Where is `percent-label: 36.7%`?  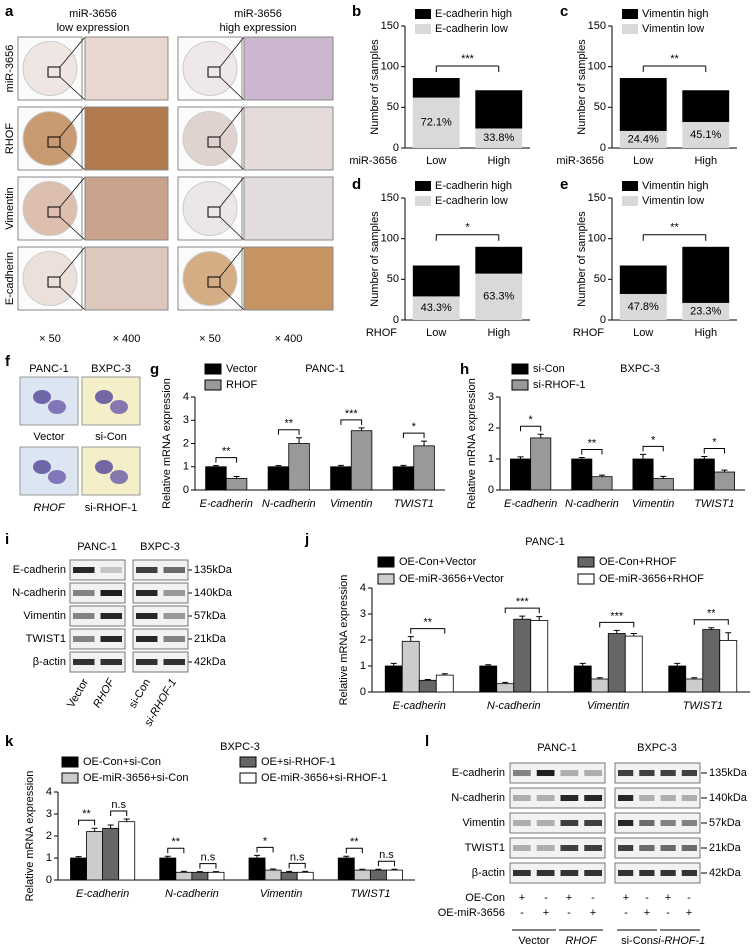 percent-label: 36.7% is located at coordinates (498, 260).